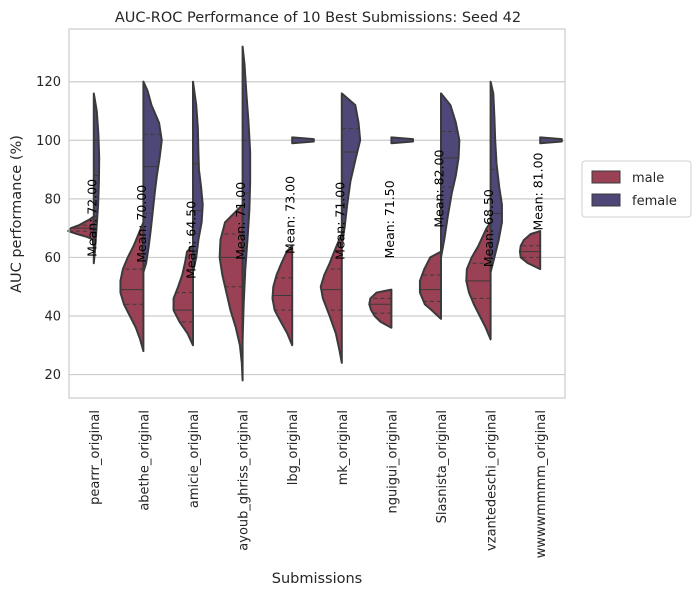 This screenshot has height=596, width=696. I want to click on x-tick-label: lbg_original, so click(293, 447).